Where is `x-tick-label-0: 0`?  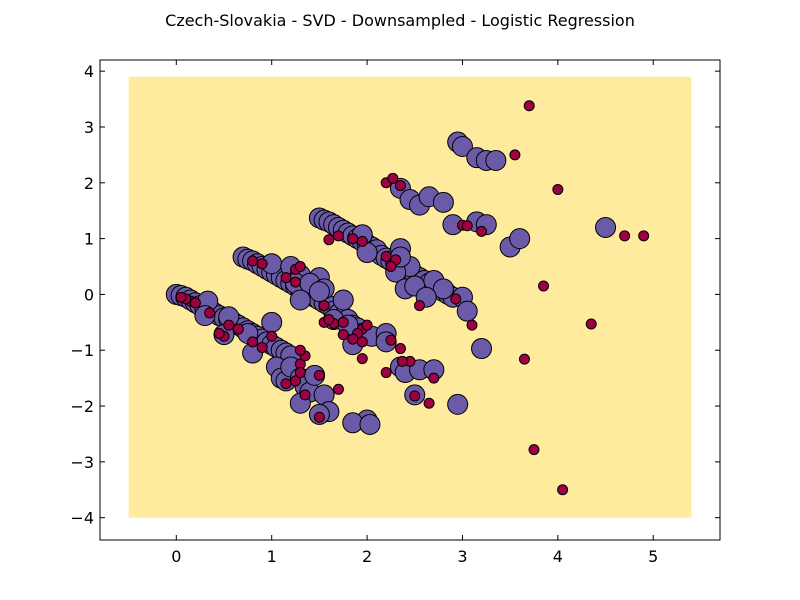 x-tick-label-0: 0 is located at coordinates (176, 556).